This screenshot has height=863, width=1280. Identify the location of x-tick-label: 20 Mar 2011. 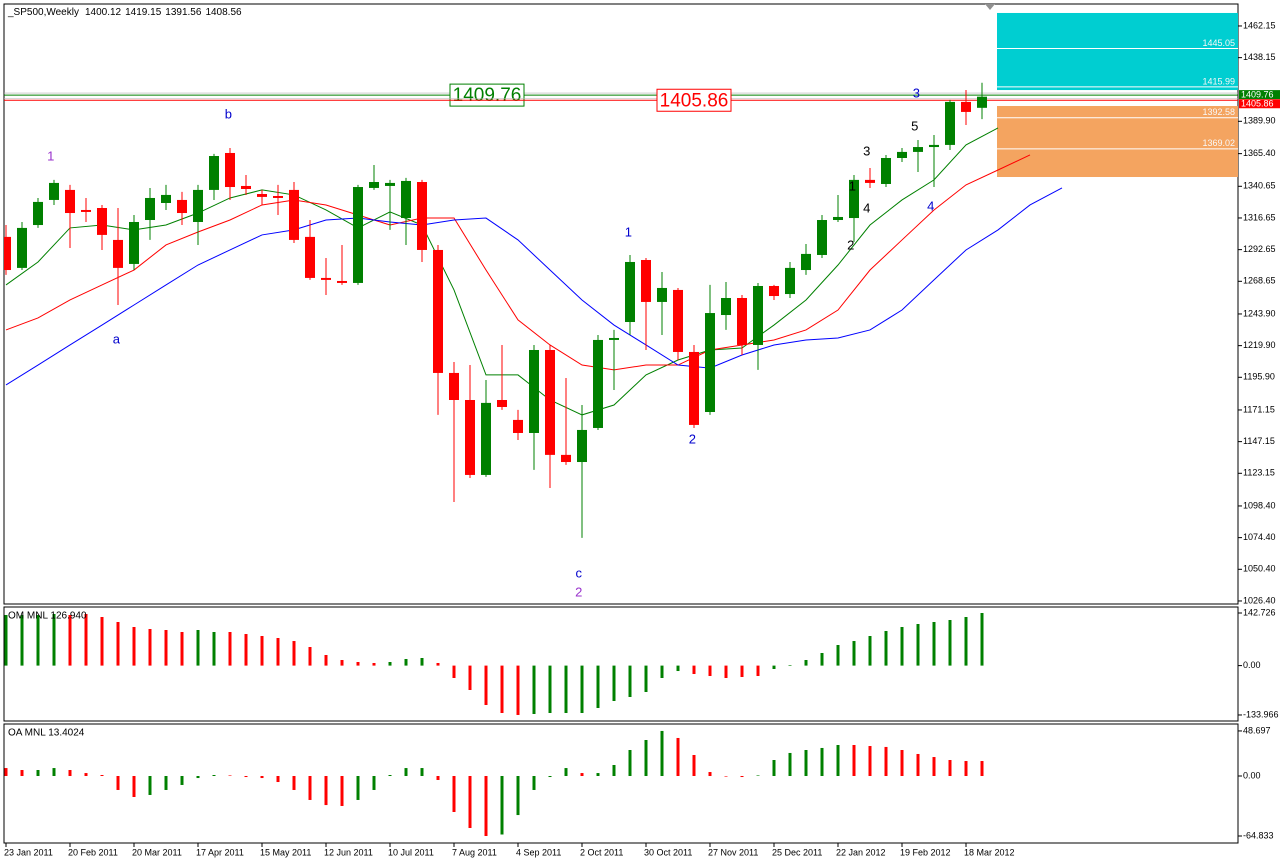
(157, 852).